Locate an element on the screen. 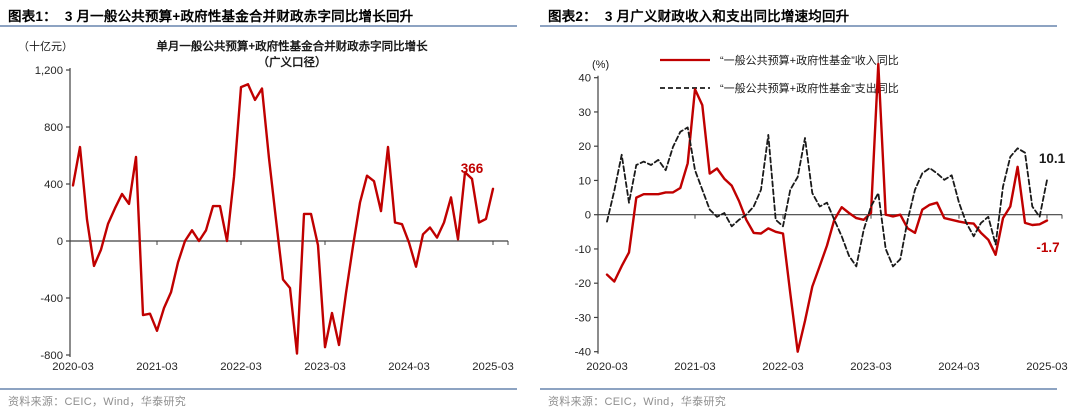  end-value-label: 10.1 is located at coordinates (1052, 158).